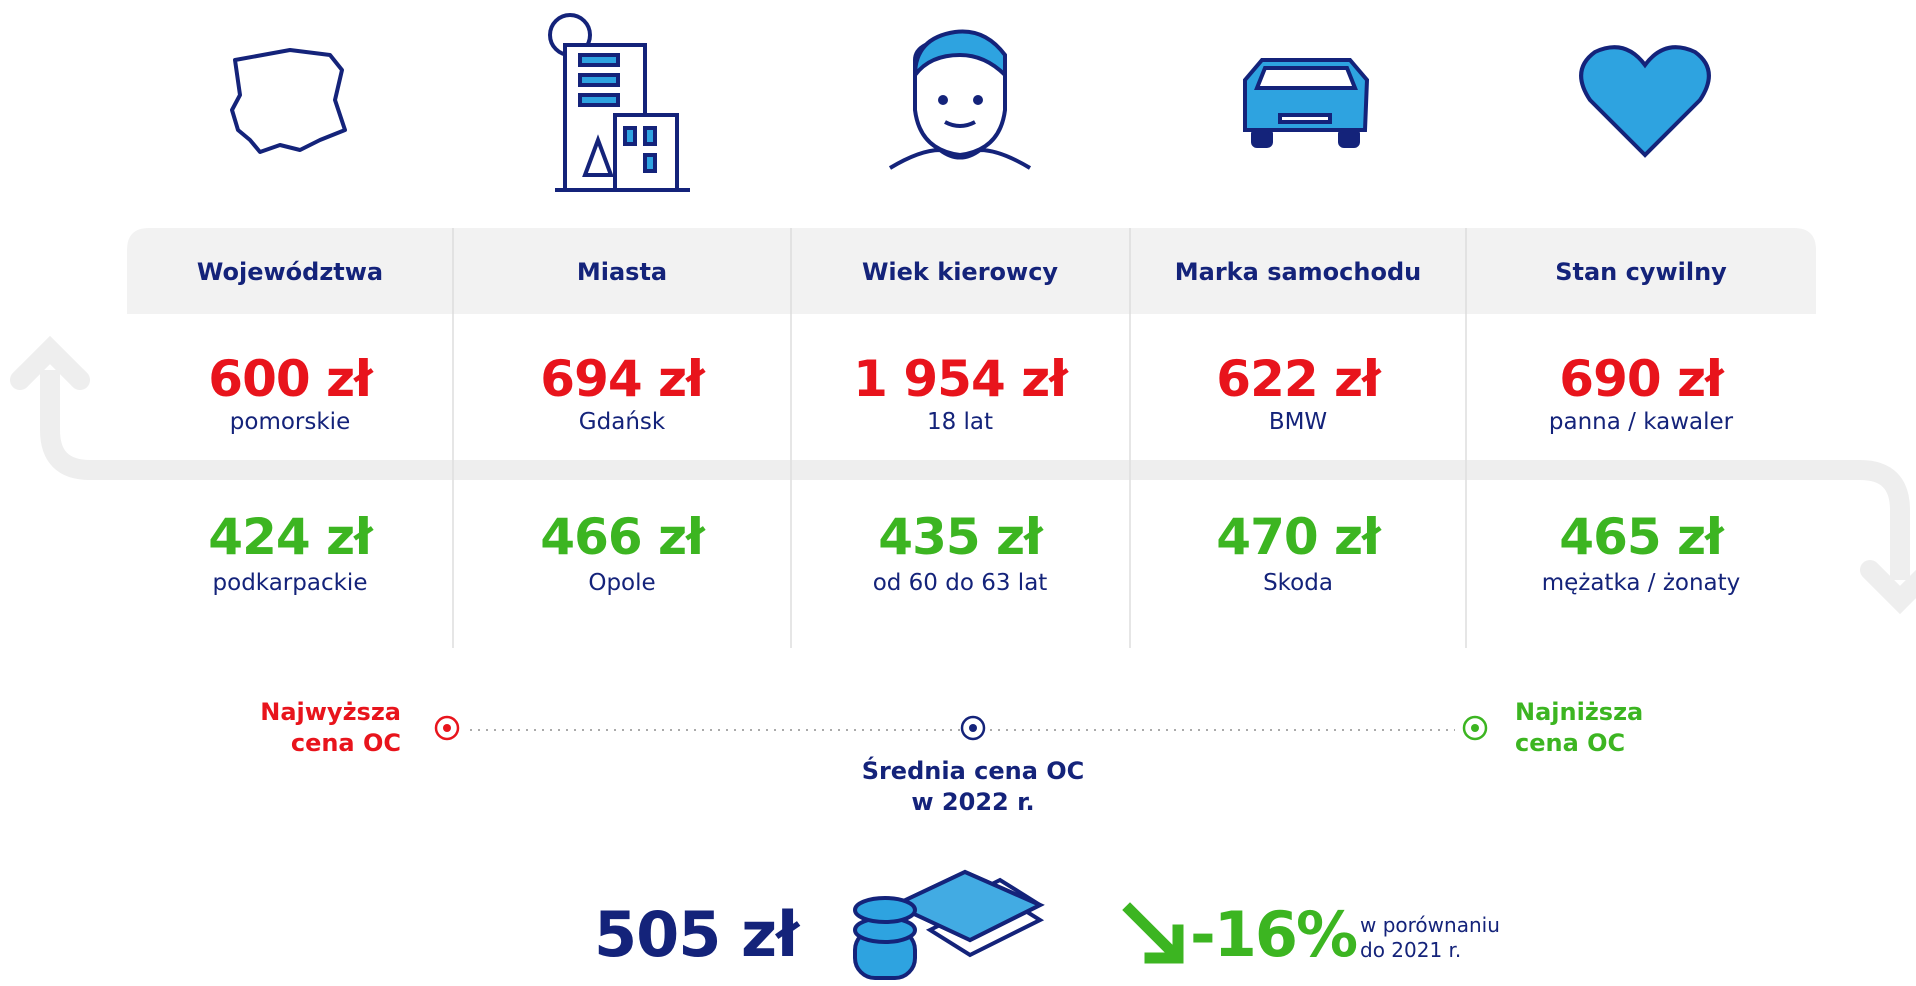 The height and width of the screenshot is (986, 1916). I want to click on lowest-value: 470 zł, so click(1298, 537).